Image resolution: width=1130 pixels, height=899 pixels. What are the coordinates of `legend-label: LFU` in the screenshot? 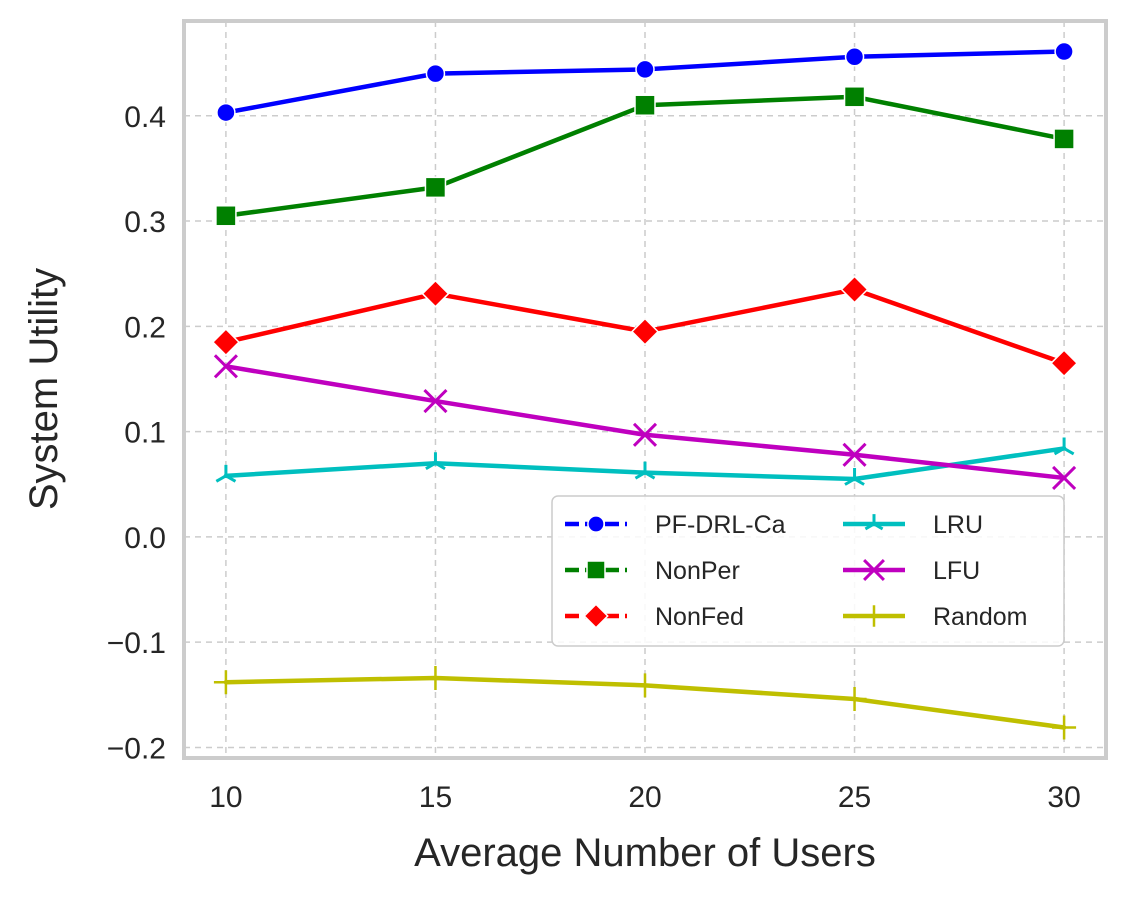 It's located at (956, 571).